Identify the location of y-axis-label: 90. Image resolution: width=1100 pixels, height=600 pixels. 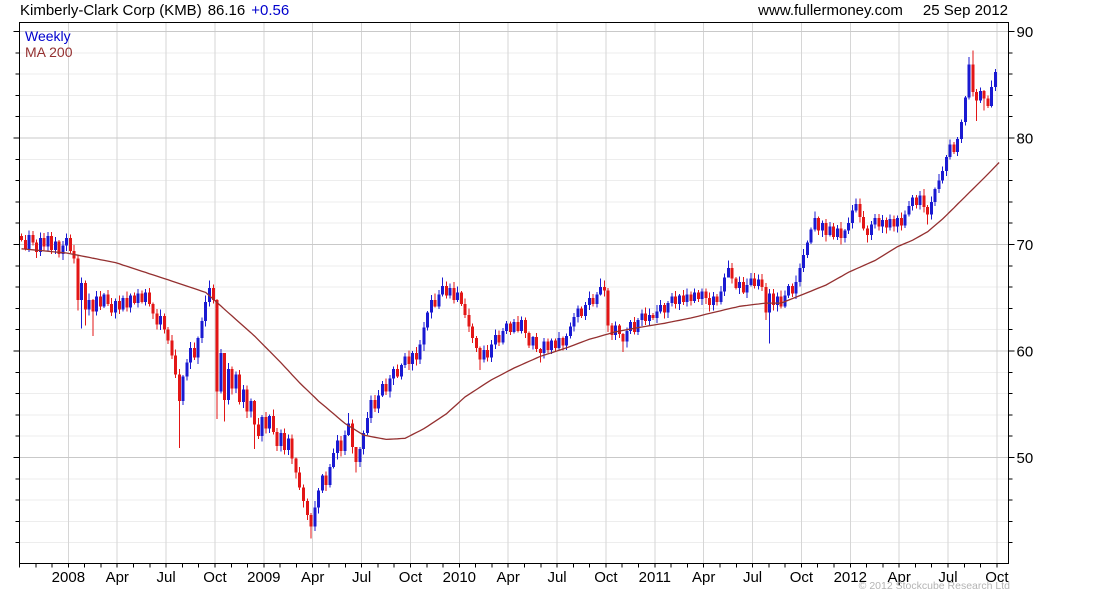
(1025, 32).